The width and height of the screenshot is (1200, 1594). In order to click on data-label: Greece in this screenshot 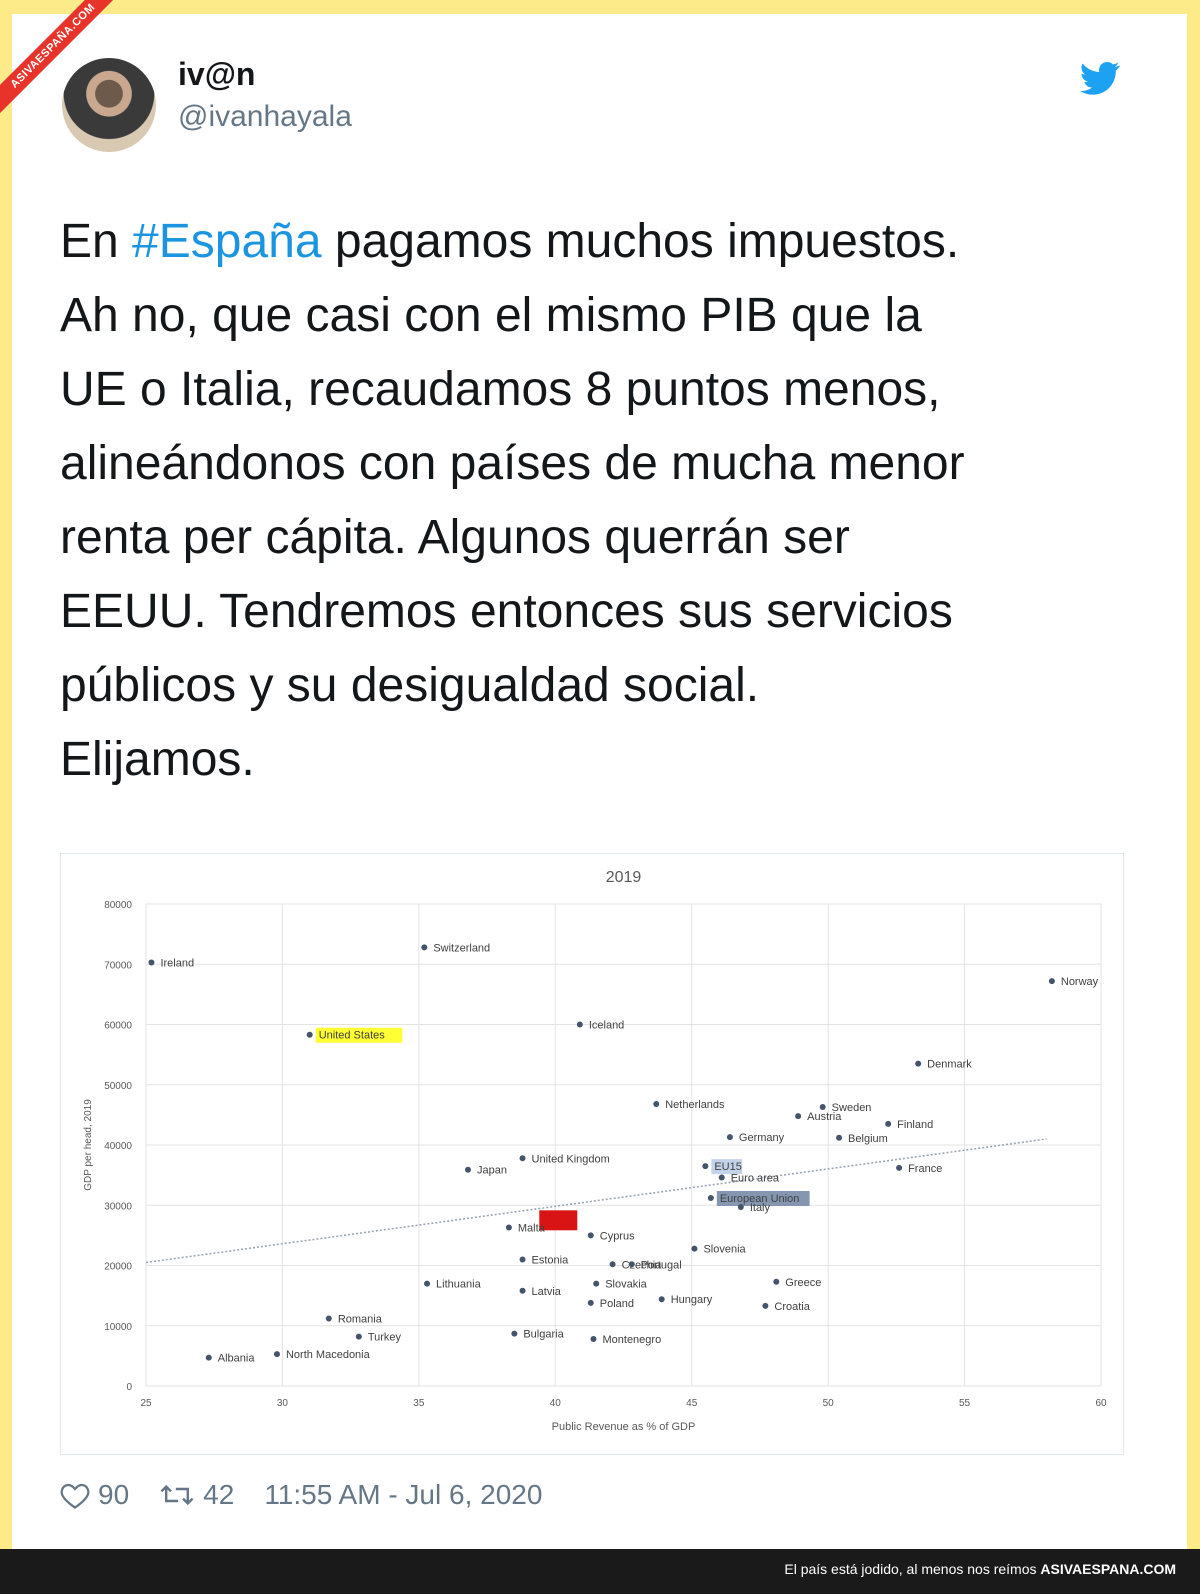, I will do `click(803, 1283)`.